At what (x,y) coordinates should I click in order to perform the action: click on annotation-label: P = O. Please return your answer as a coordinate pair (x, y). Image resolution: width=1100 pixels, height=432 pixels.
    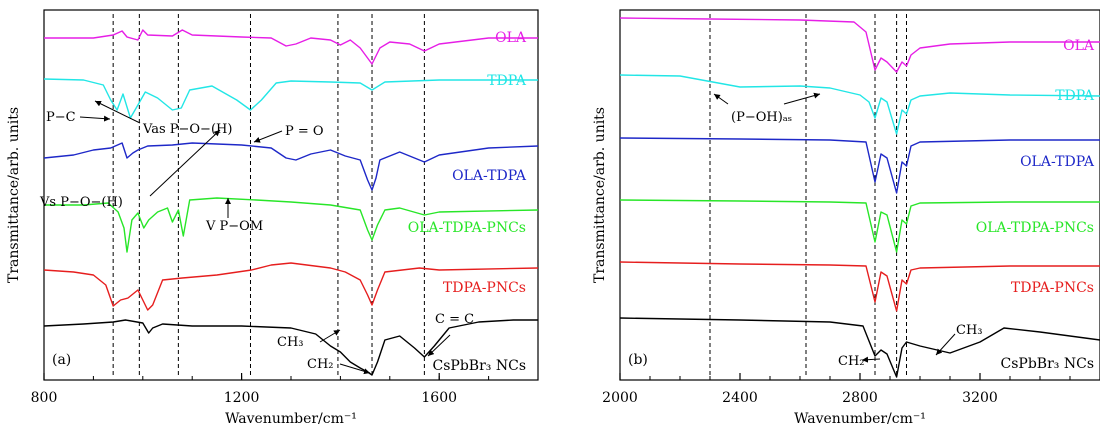
    Looking at the image, I should click on (304, 131).